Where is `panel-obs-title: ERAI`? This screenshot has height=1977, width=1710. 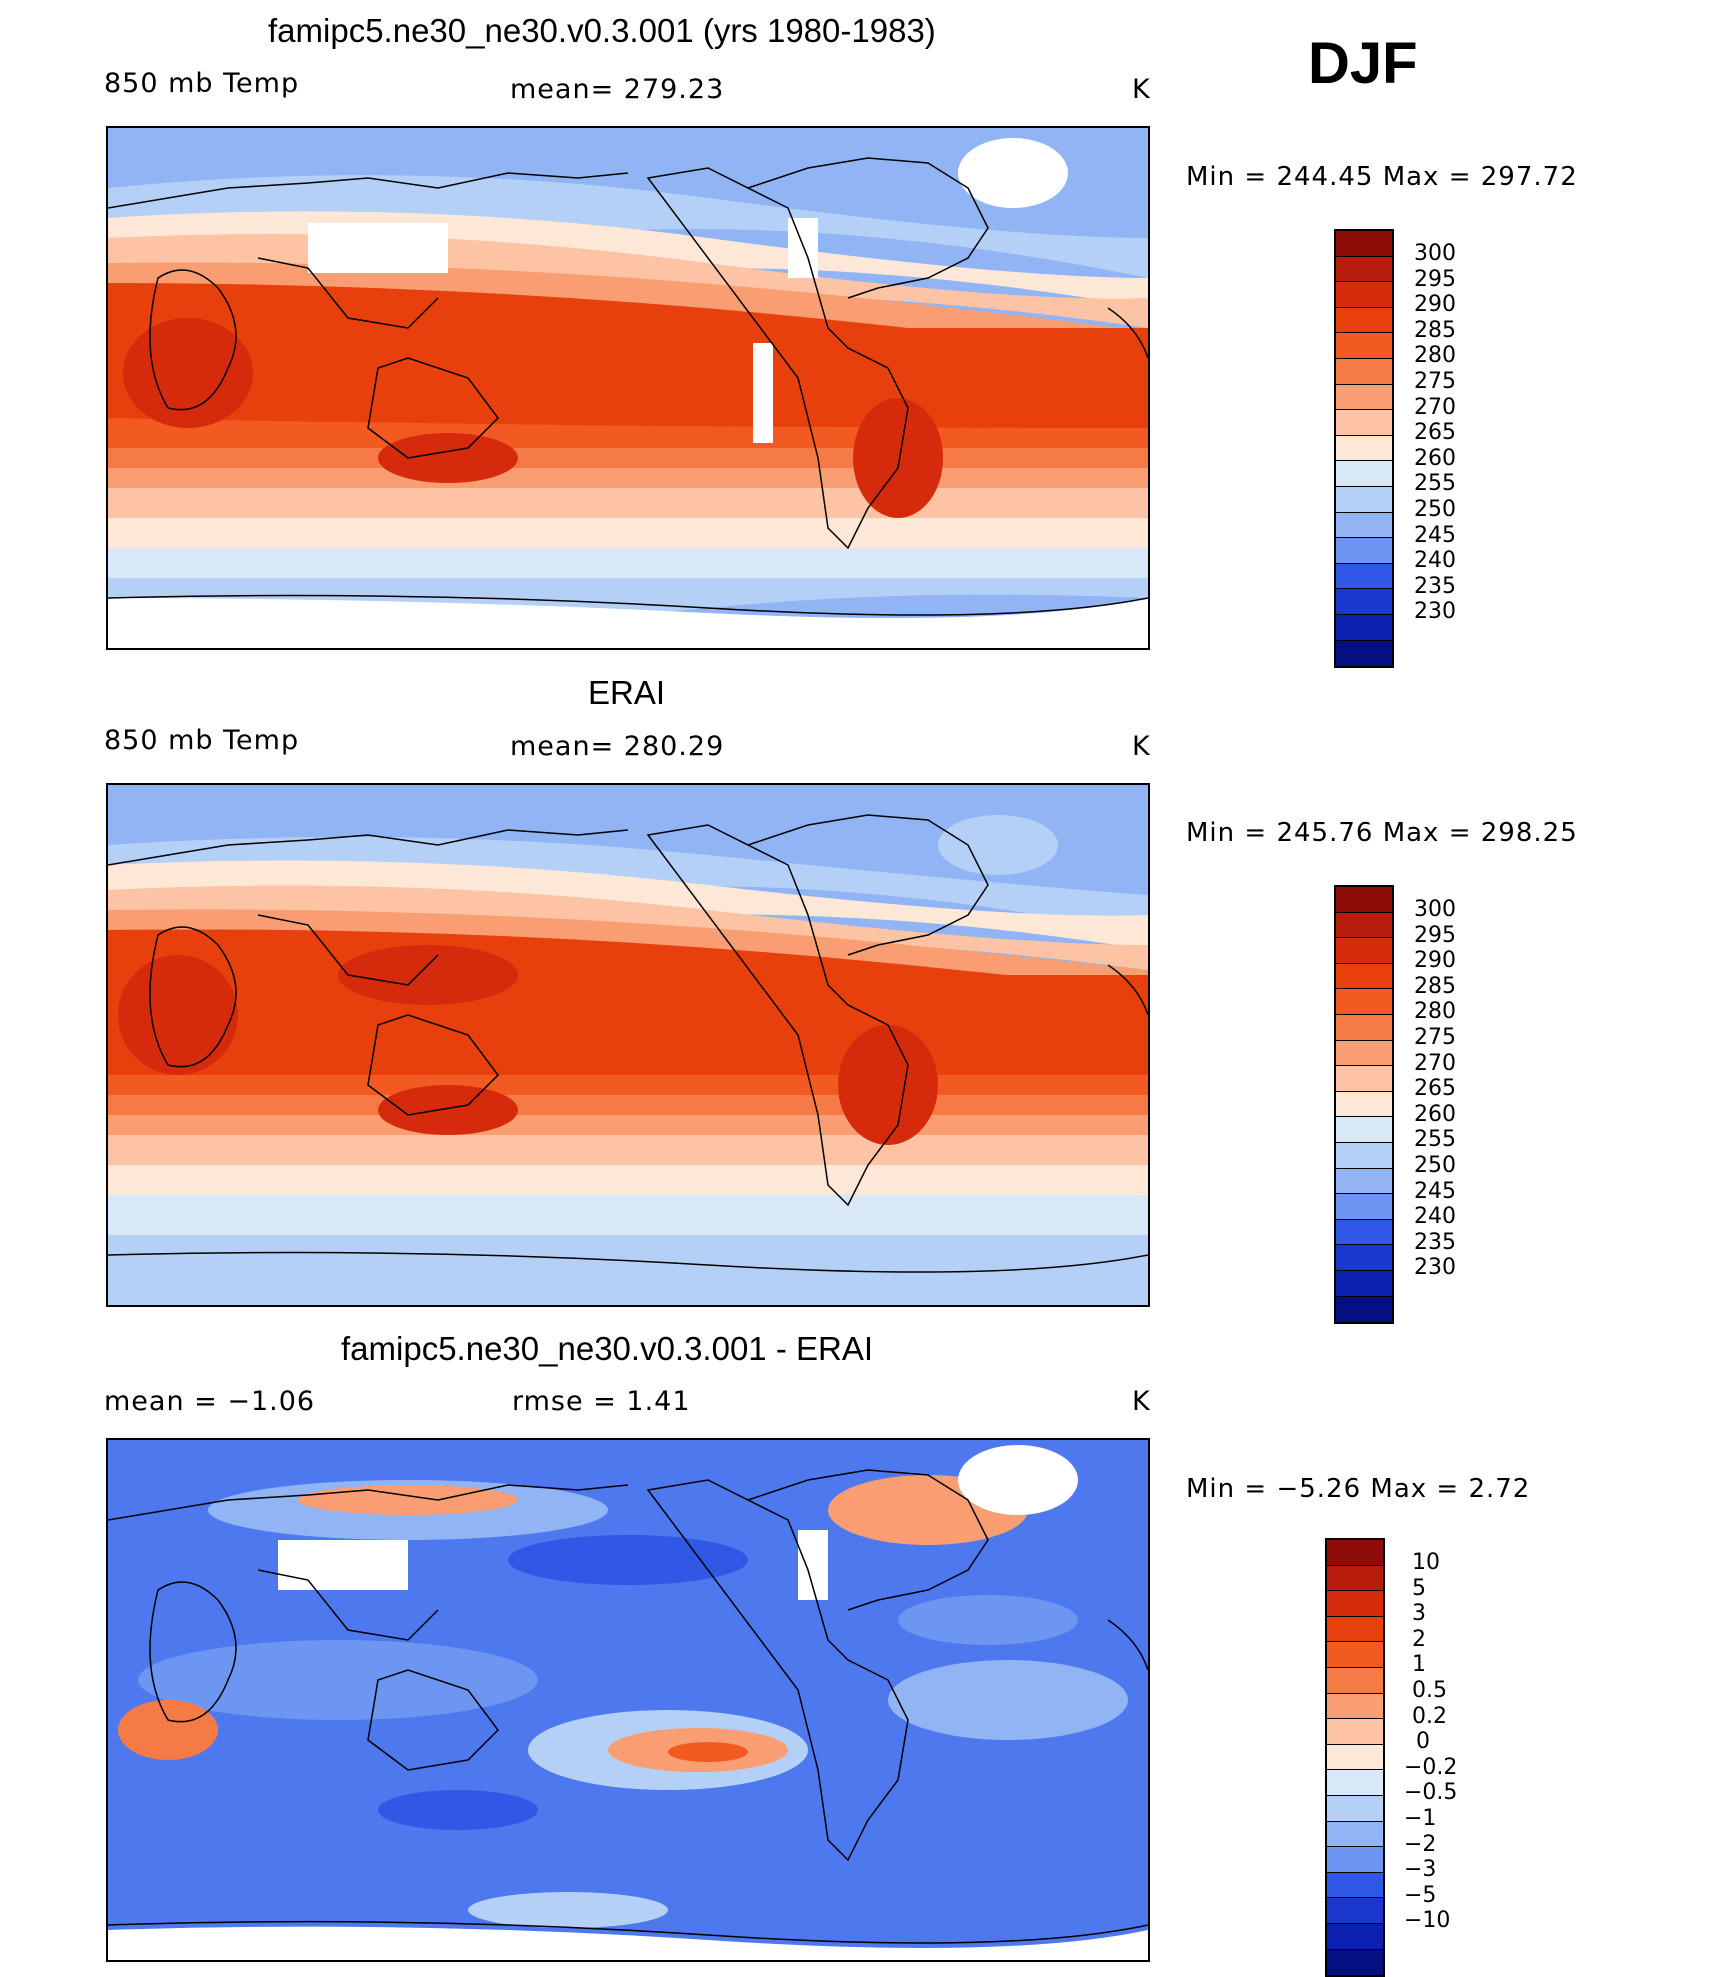
panel-obs-title: ERAI is located at coordinates (627, 692).